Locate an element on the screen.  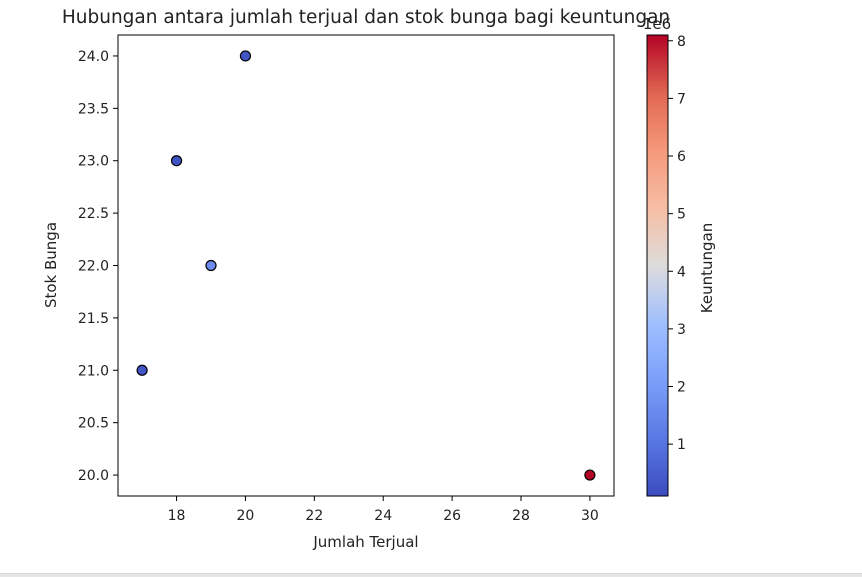
y-tick-label: 23.5 is located at coordinates (93, 109).